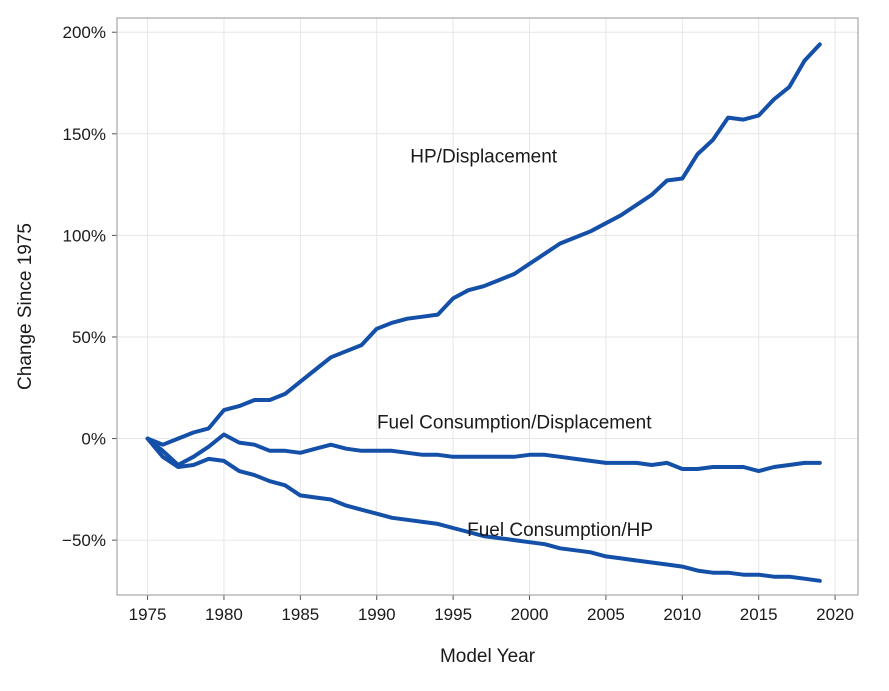 This screenshot has width=889, height=691. What do you see at coordinates (89, 337) in the screenshot?
I see `y-tick-label: 50%` at bounding box center [89, 337].